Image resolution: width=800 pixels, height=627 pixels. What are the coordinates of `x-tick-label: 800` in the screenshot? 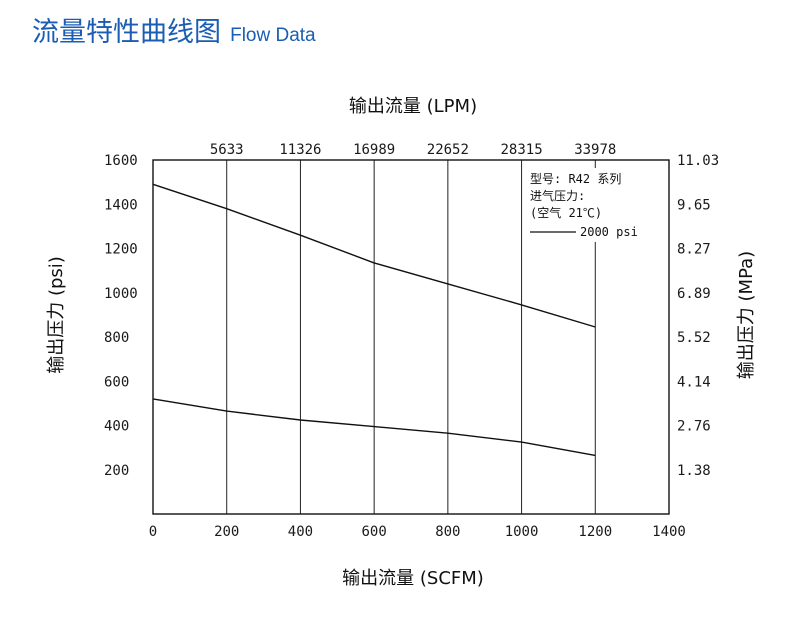 It's located at (447, 532).